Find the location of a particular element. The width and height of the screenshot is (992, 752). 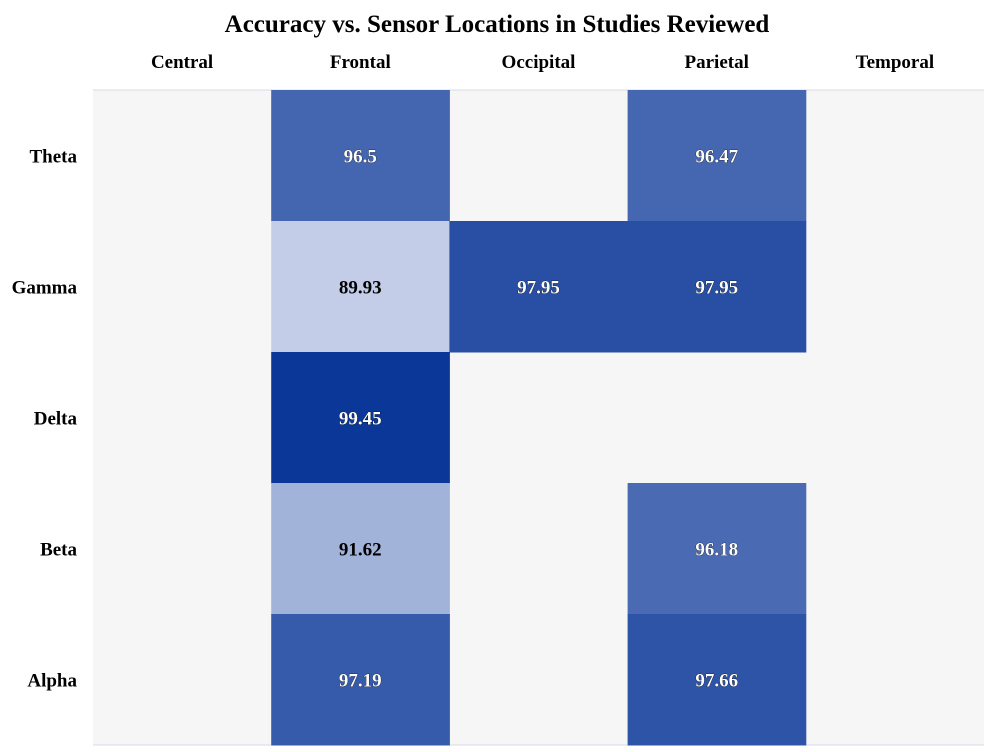

cell-alpha-parietal is located at coordinates (717, 680).